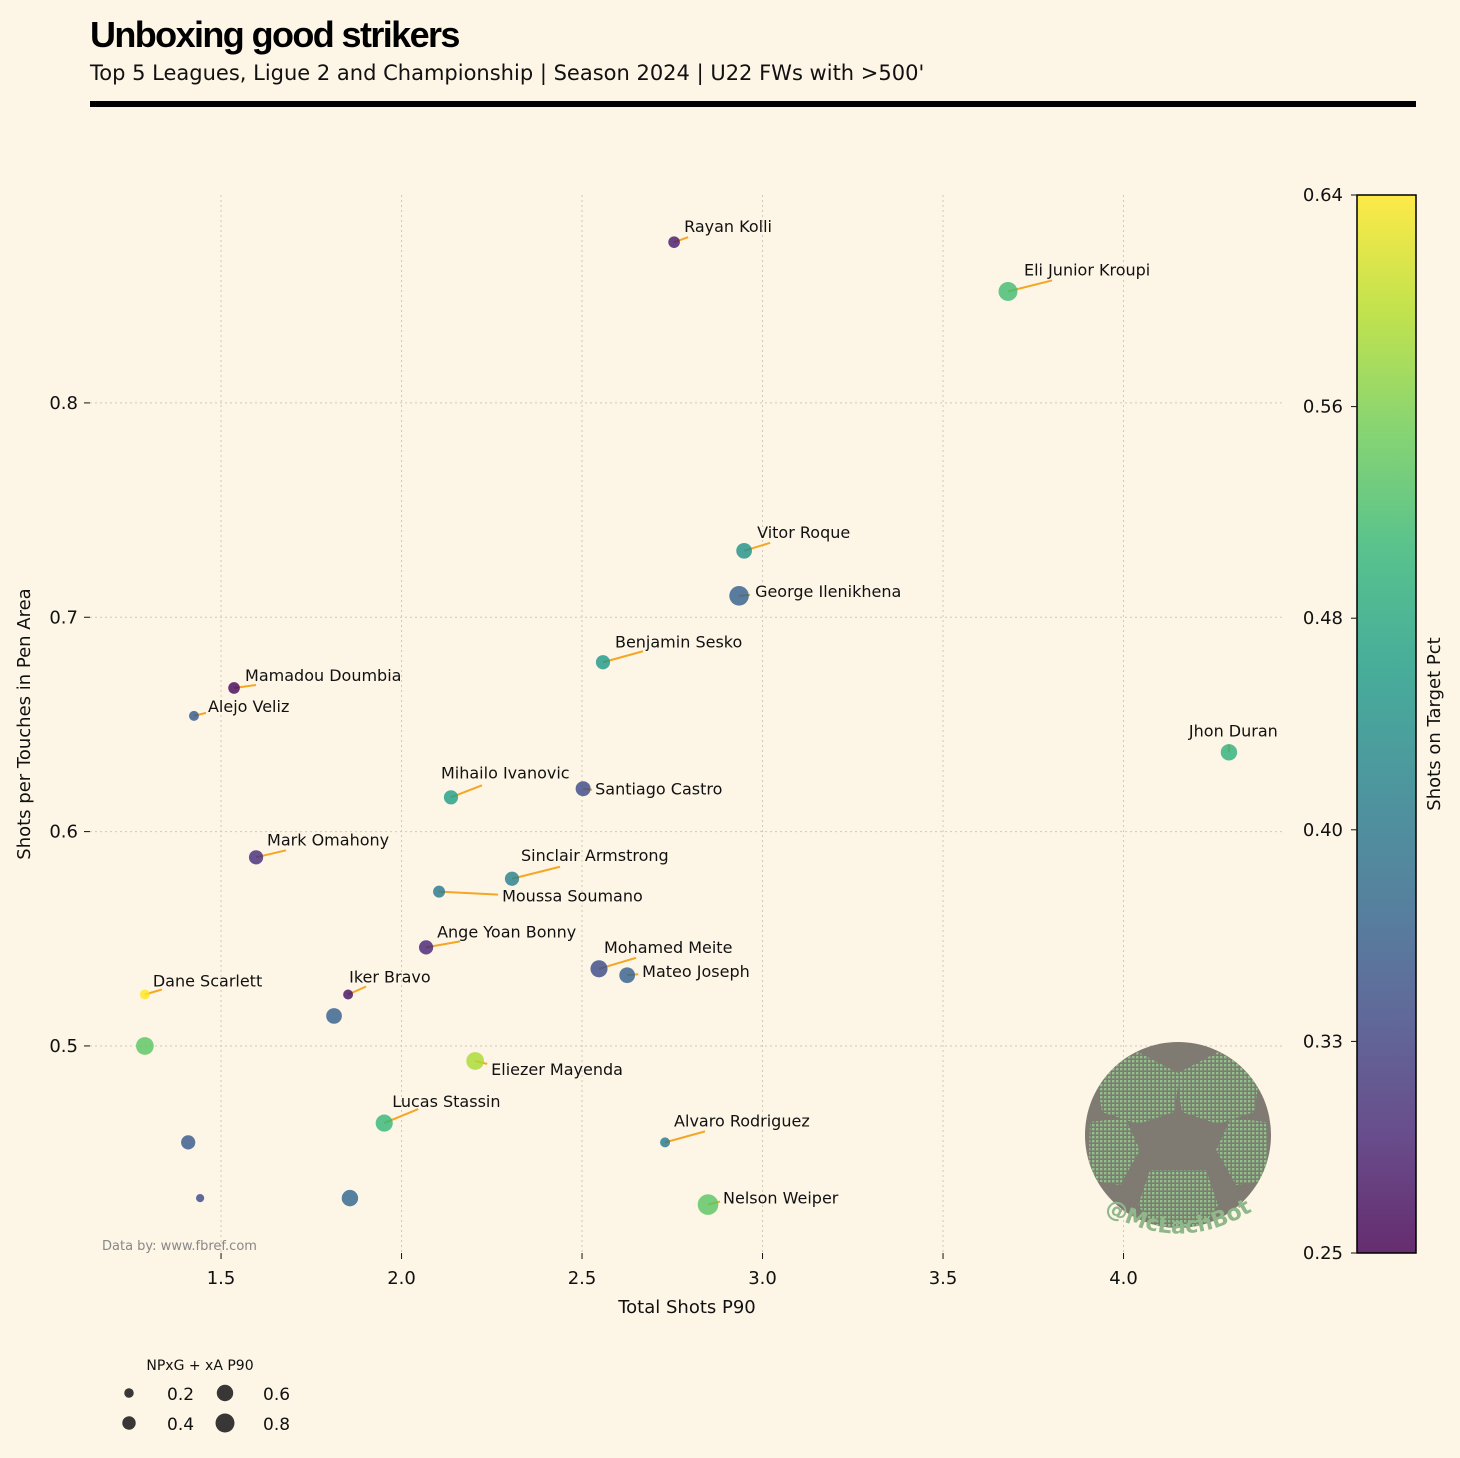 The image size is (1460, 1458). Describe the element at coordinates (63, 832) in the screenshot. I see `y-tick-label: 0.6` at that location.